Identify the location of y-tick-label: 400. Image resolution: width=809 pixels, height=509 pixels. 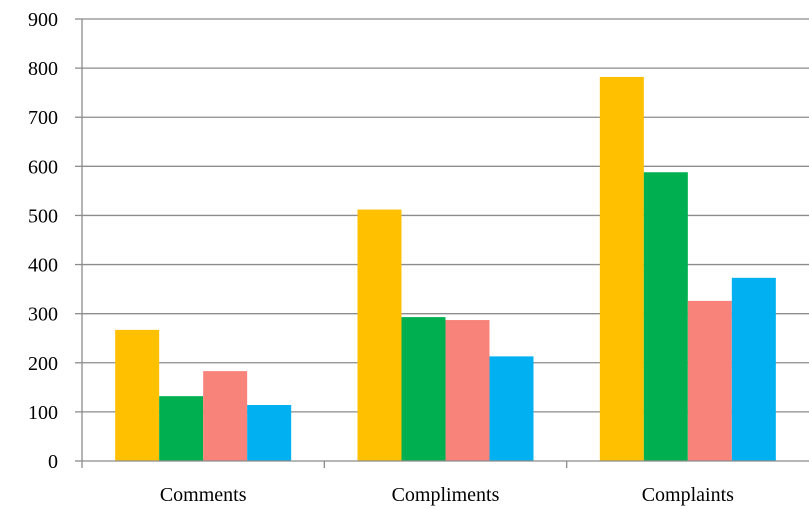
(43, 266).